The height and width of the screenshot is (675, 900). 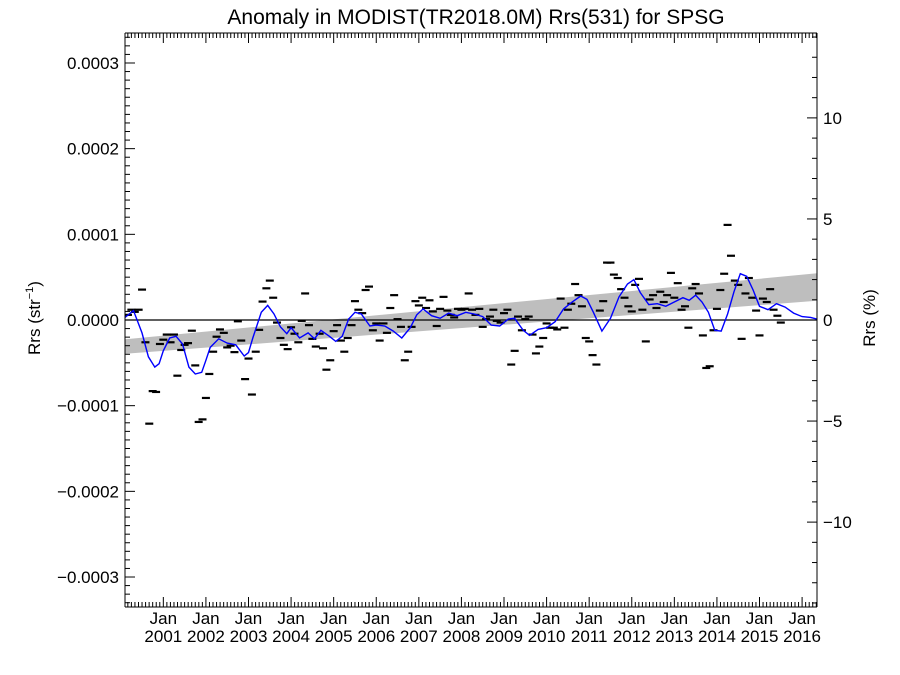 I want to click on y-axis-left-label-superscript: −1, so click(x=30, y=293).